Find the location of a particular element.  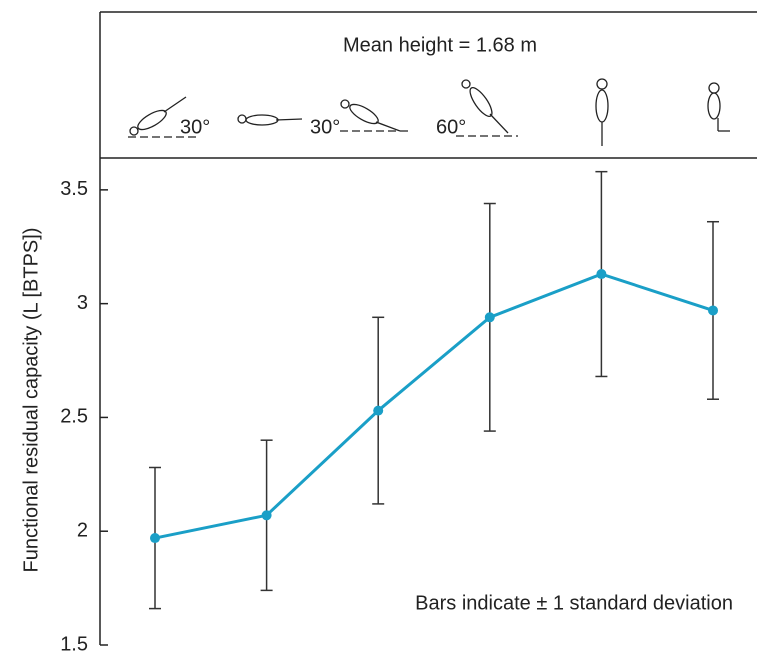

y-tick-label: 2.5 is located at coordinates (74, 417).